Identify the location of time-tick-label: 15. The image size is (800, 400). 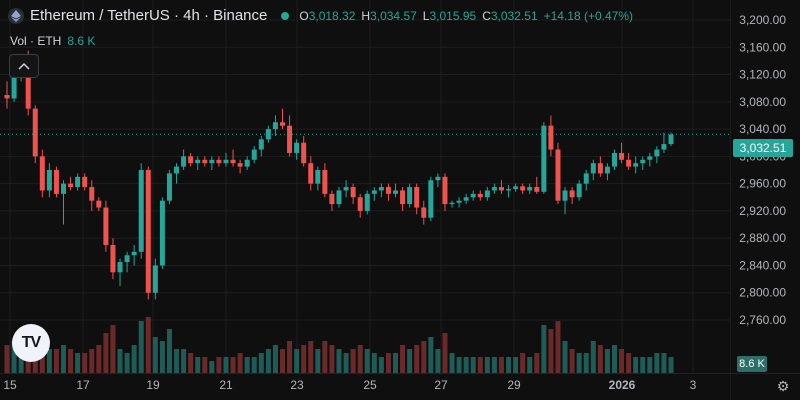
(10, 385).